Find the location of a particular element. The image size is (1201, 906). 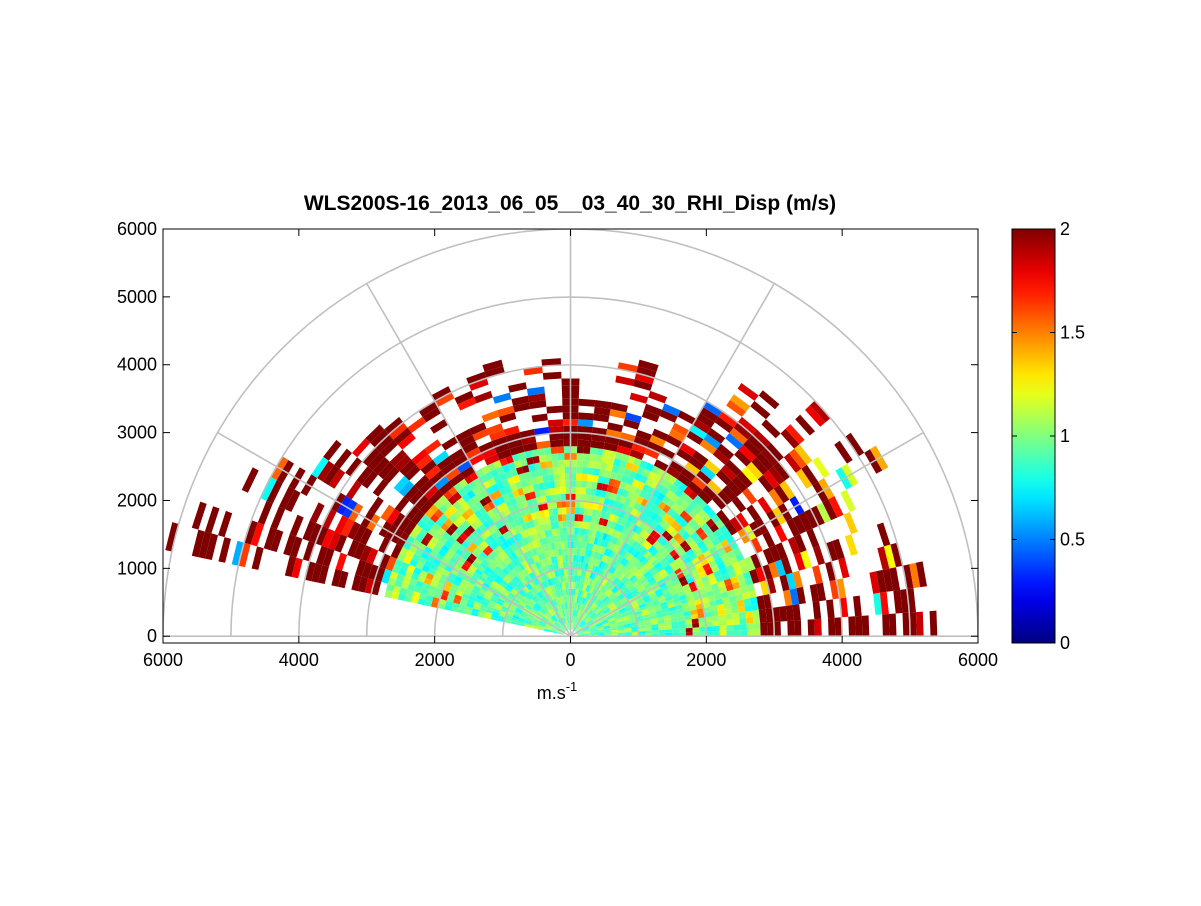

azimuth-spoke is located at coordinates (747, 534).